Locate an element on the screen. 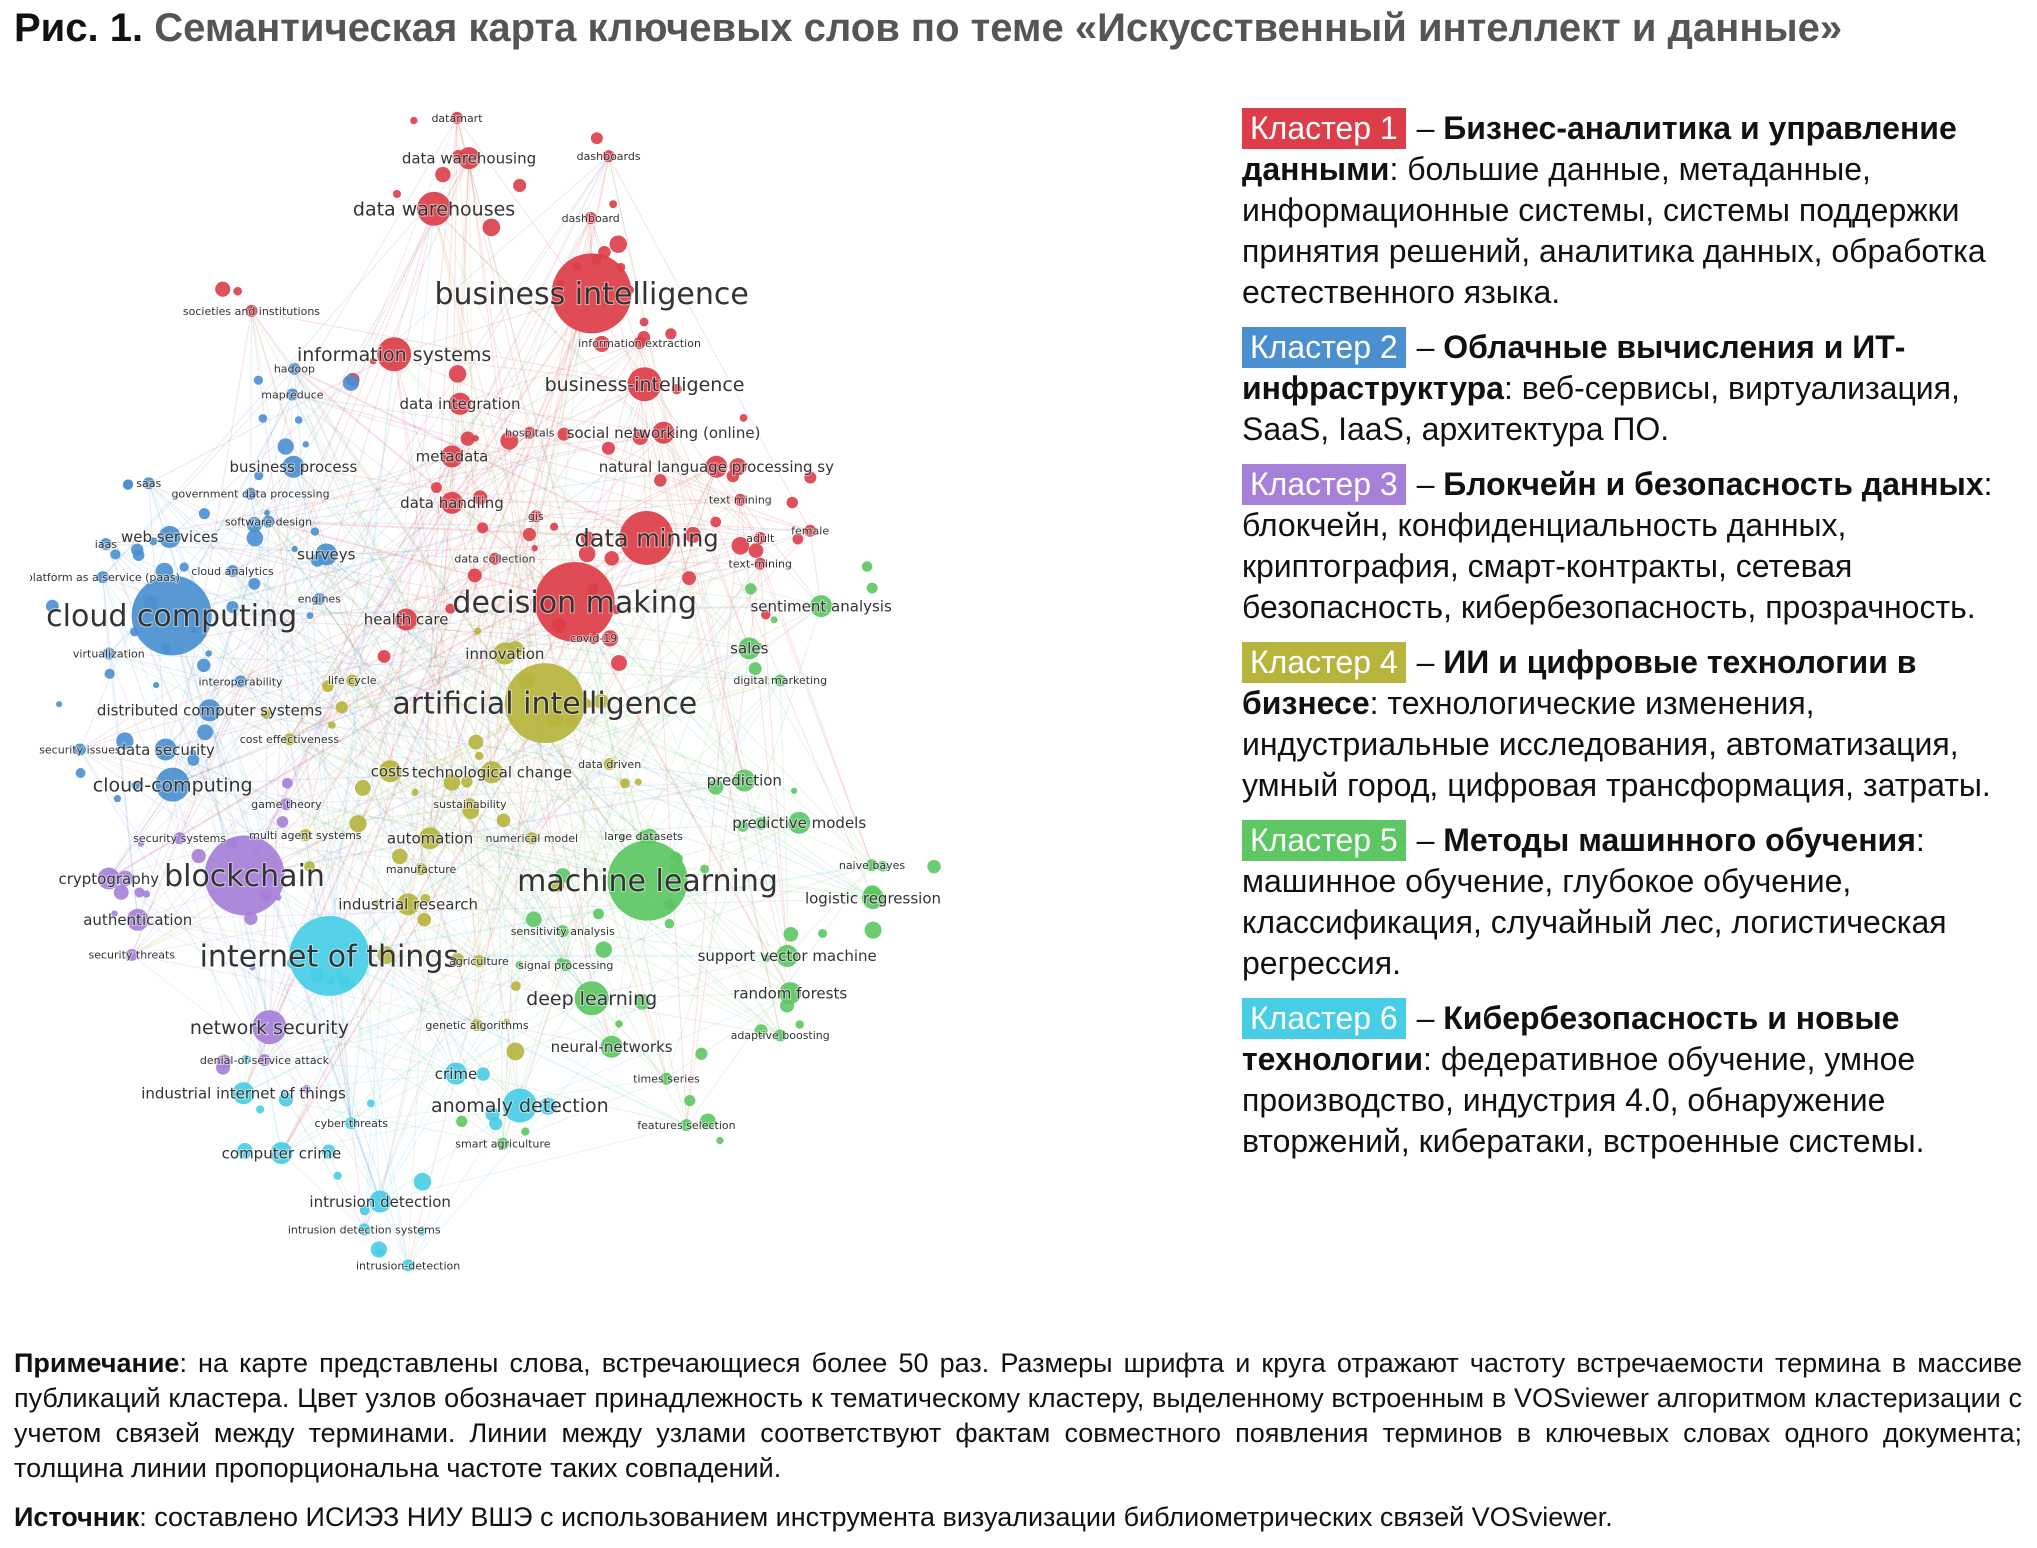  term-label: metadata is located at coordinates (452, 457).